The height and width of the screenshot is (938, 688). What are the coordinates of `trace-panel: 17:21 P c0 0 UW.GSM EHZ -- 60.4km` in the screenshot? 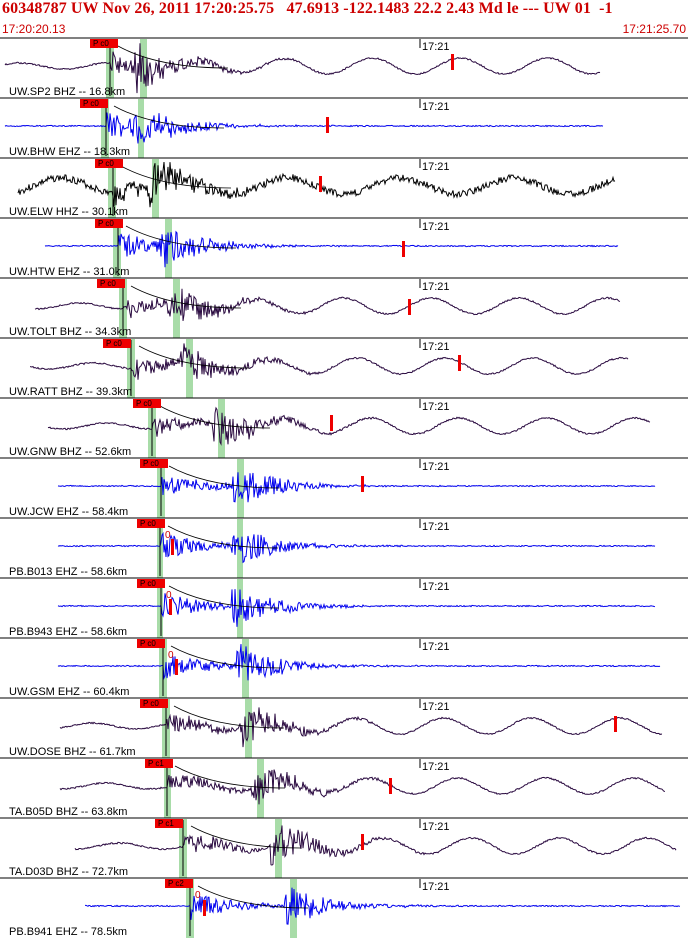 It's located at (344, 667).